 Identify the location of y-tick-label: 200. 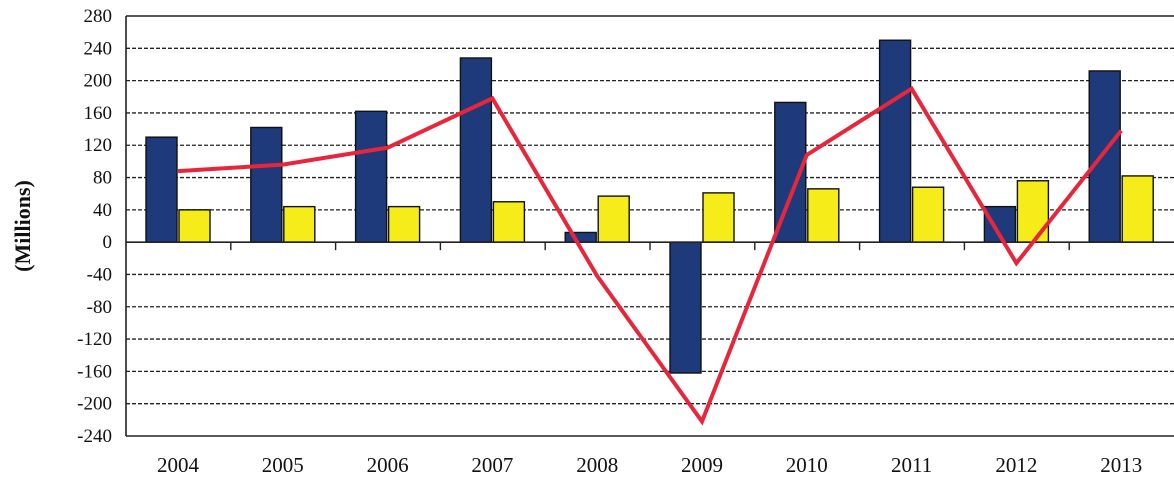
(98, 81).